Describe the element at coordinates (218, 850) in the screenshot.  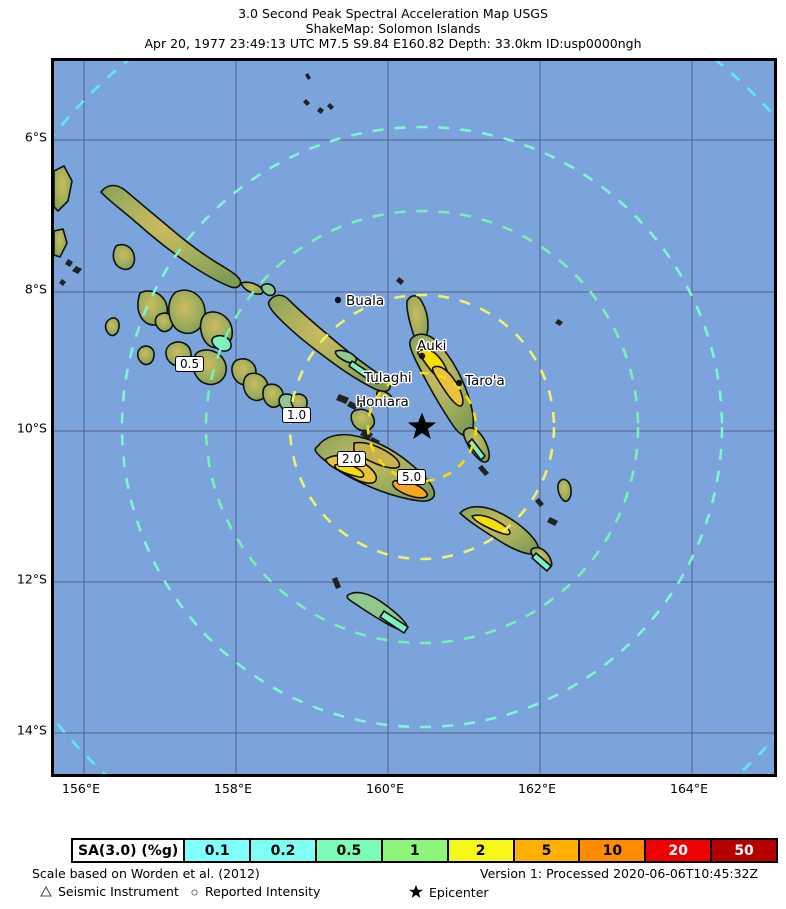
I see `legend-cell-0-1: 0.1` at that location.